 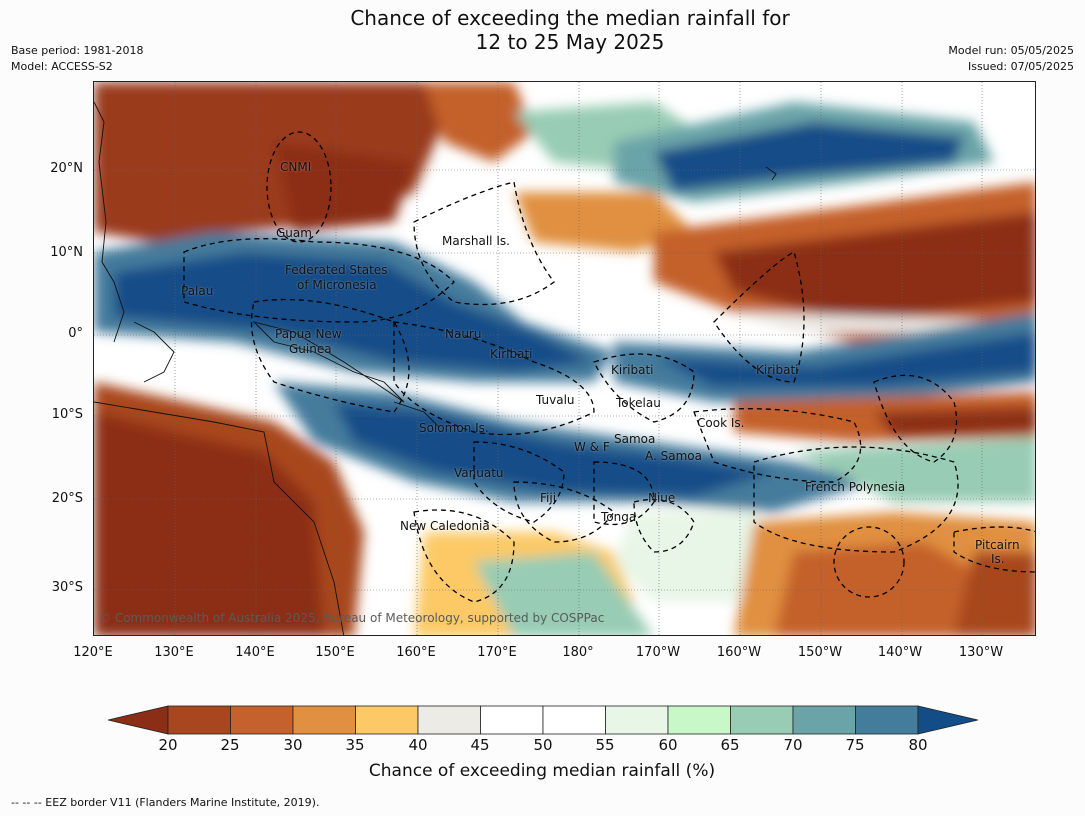 I want to click on colorbar-tick-50: 50, so click(x=543, y=745).